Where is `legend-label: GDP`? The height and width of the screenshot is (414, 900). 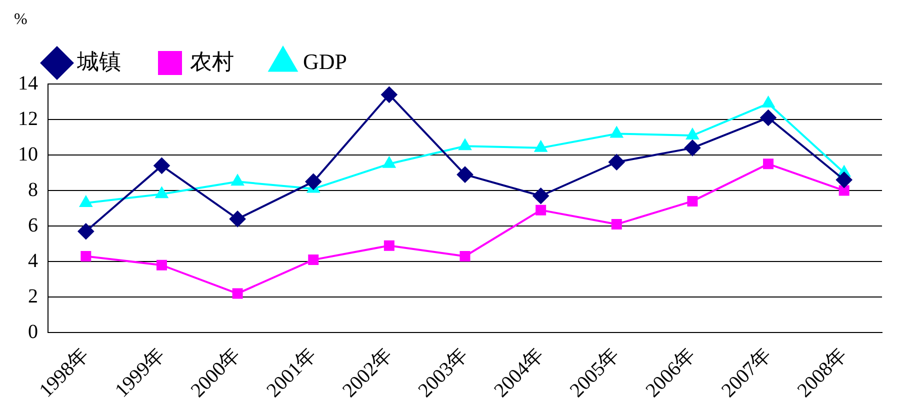 legend-label: GDP is located at coordinates (325, 61).